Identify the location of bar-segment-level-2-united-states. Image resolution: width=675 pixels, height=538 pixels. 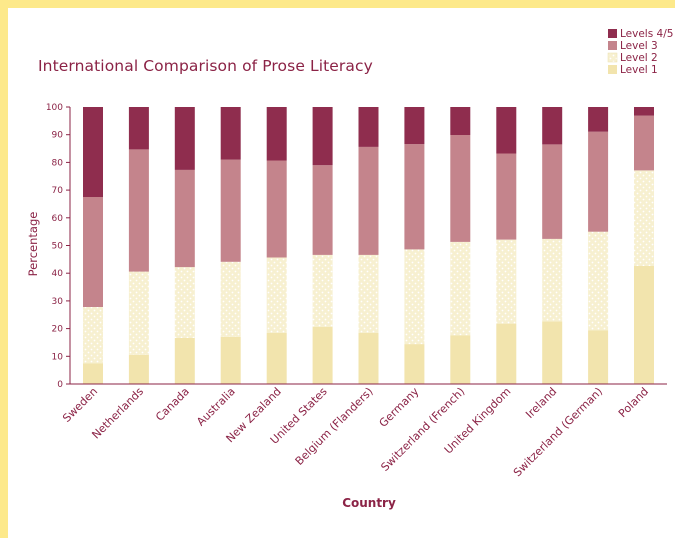
(322, 290).